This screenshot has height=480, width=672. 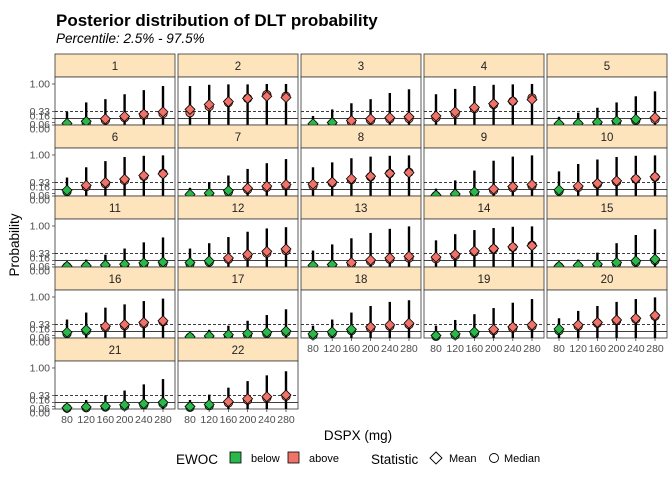 I want to click on y-tick-label: 0.00, so click(x=40, y=414).